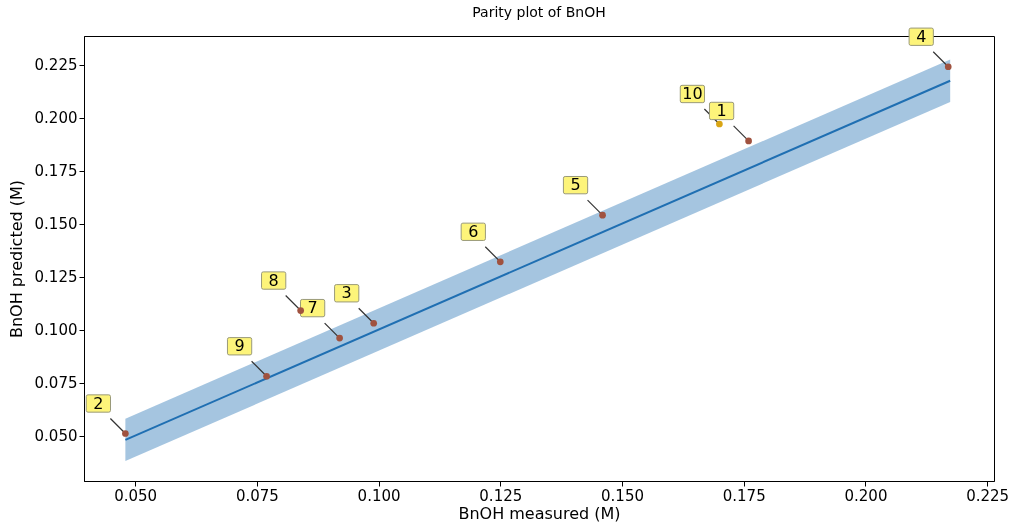 The image size is (1022, 526). Describe the element at coordinates (136, 495) in the screenshot. I see `x-tick-label: 0.050` at that location.